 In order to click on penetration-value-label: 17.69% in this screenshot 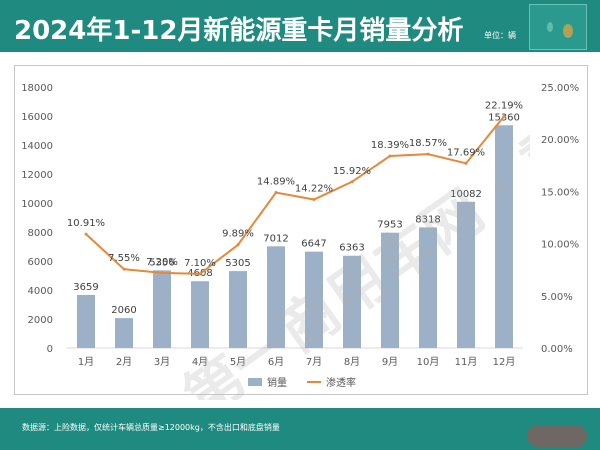, I will do `click(466, 152)`.